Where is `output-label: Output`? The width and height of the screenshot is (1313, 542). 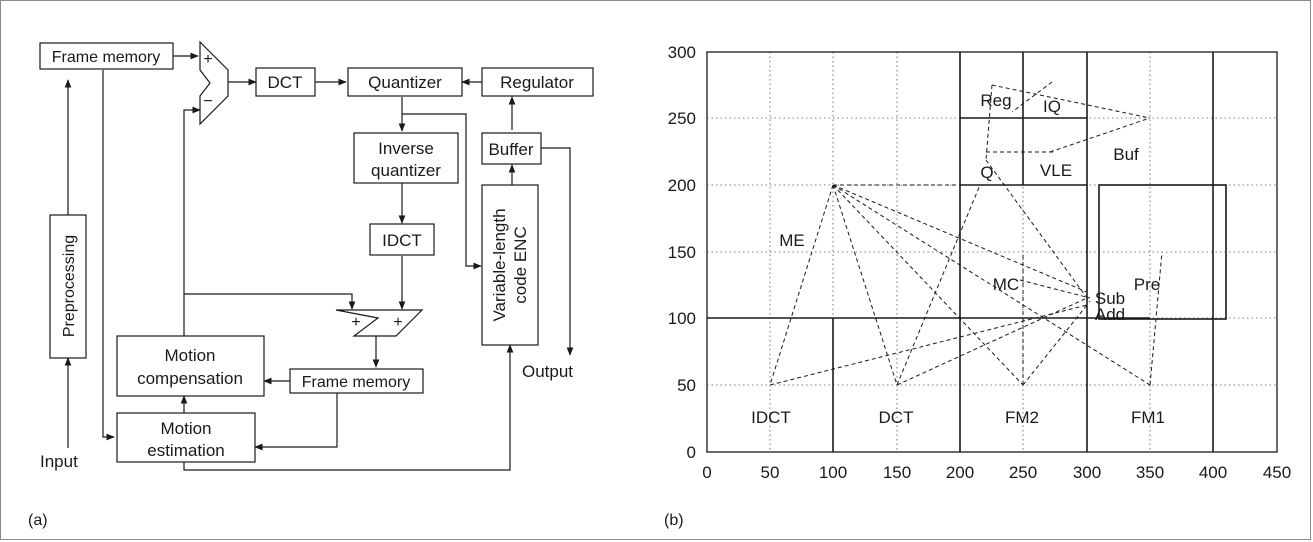 output-label: Output is located at coordinates (547, 371).